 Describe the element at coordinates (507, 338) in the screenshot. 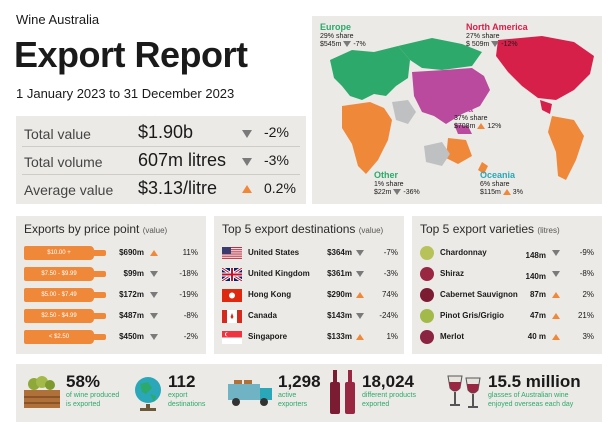

I see `variety-row: Merlot 40 m 3%` at that location.